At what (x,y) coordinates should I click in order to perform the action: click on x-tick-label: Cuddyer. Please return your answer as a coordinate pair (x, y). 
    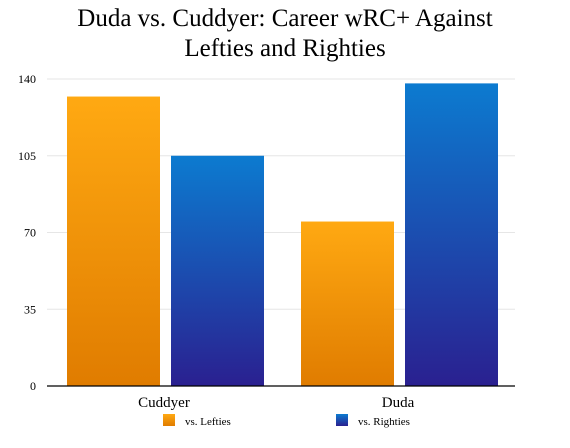
    Looking at the image, I should click on (164, 403).